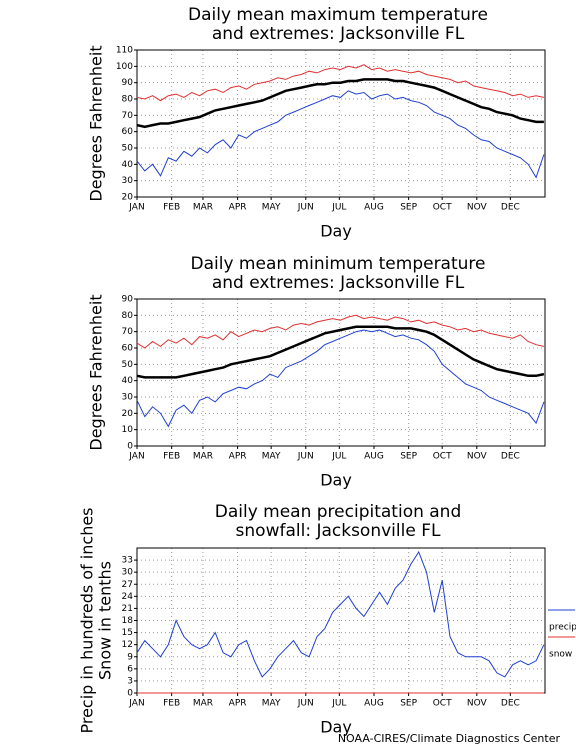 Image resolution: width=576 pixels, height=745 pixels. I want to click on chart-title: Daily mean maximum temperature, so click(338, 15).